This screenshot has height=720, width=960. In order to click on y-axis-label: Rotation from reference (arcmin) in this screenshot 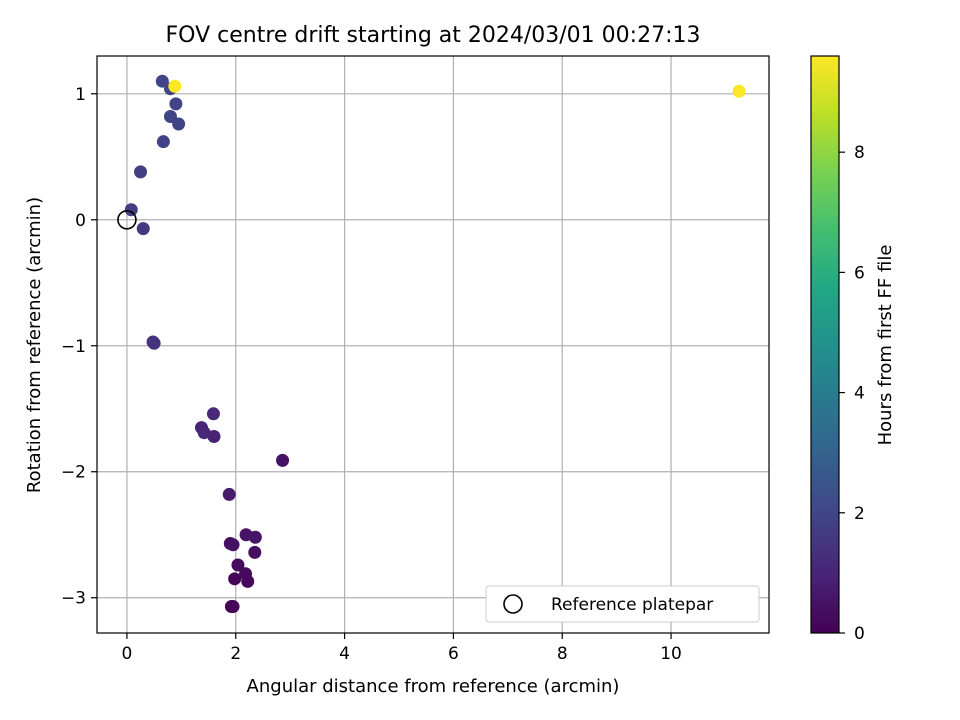, I will do `click(34, 345)`.